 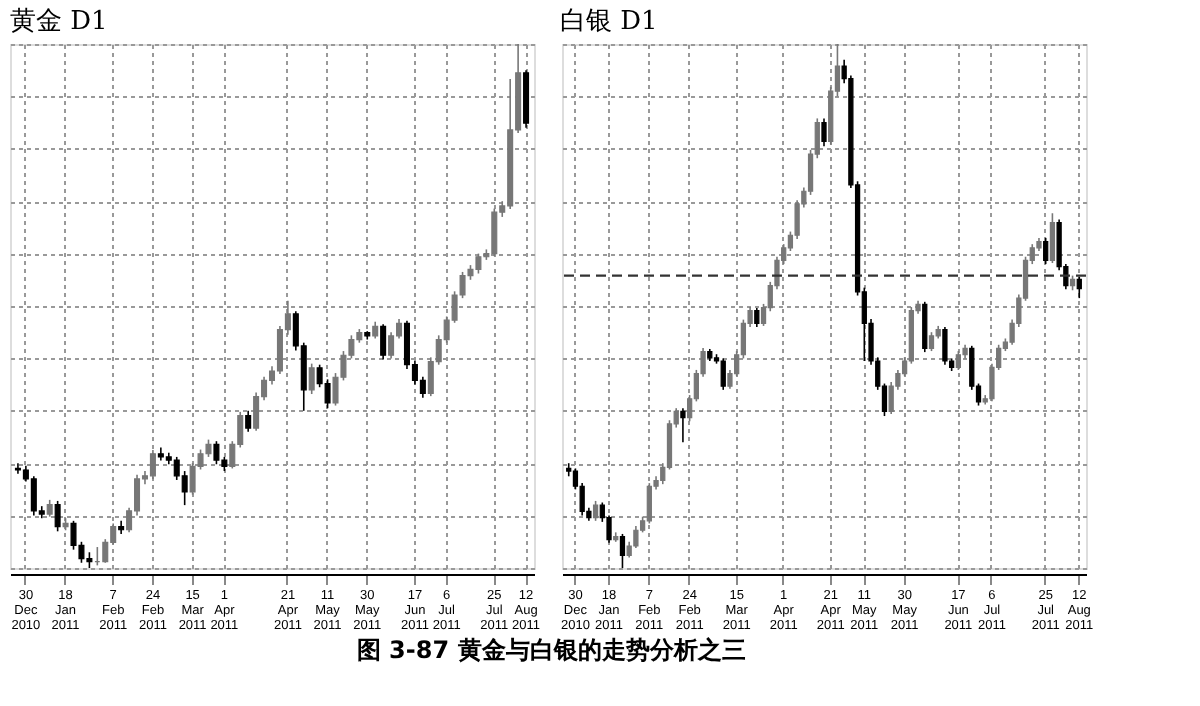 I want to click on chart-title: 白银 D1, so click(x=608, y=22).